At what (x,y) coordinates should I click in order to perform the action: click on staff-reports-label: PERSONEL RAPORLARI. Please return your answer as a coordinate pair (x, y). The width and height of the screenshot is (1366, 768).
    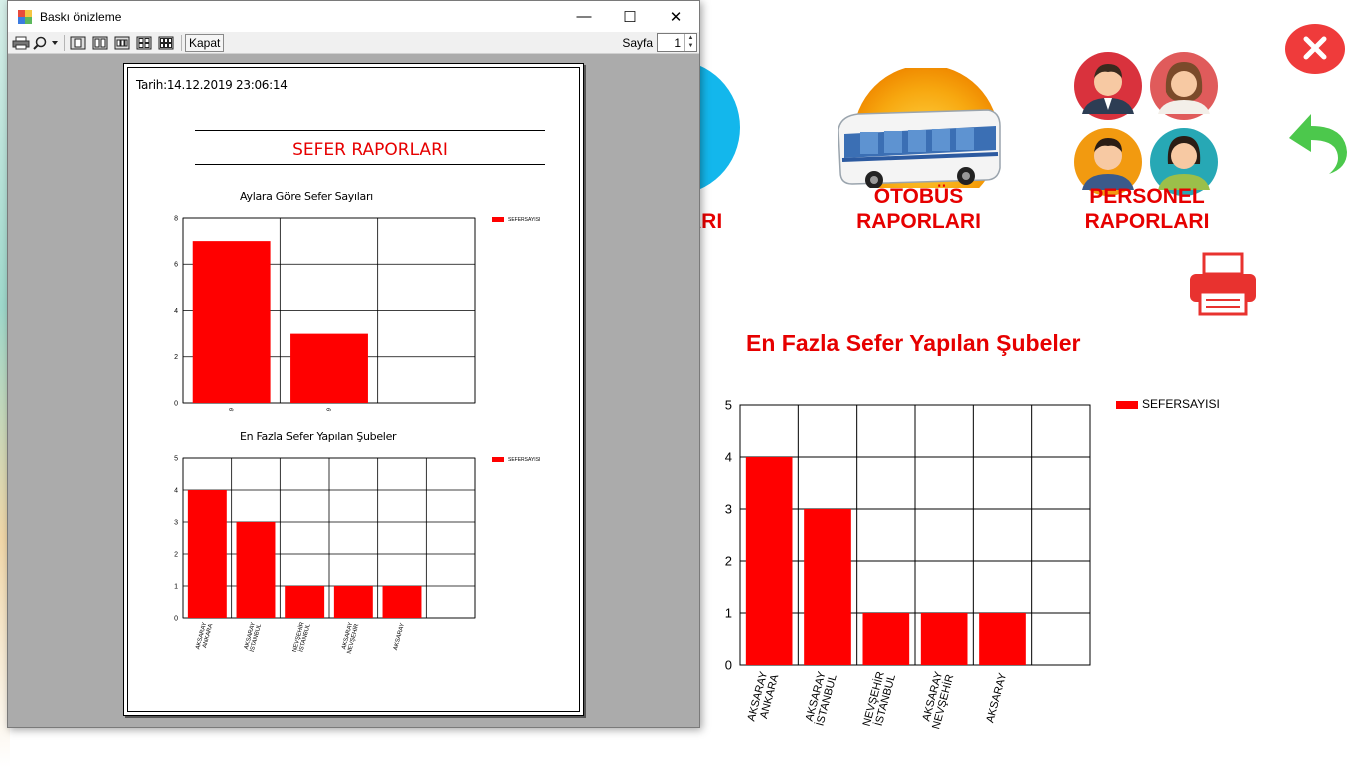
    Looking at the image, I should click on (1147, 209).